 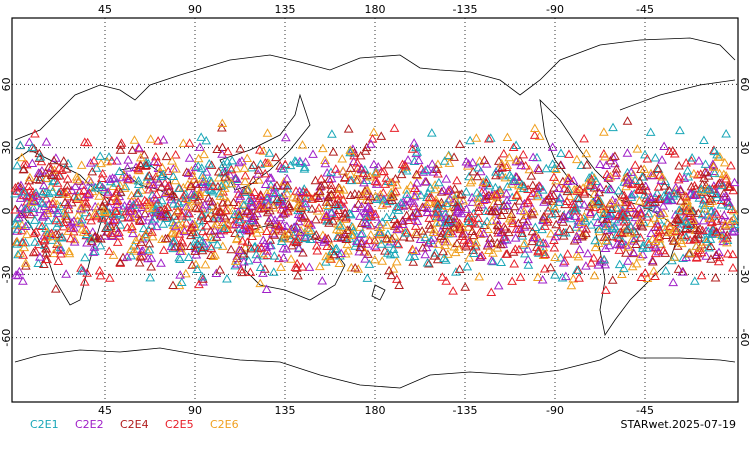 What do you see at coordinates (195, 9) in the screenshot?
I see `lon-tick-label: 90` at bounding box center [195, 9].